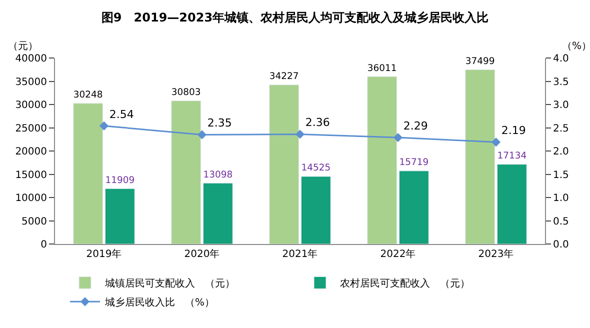  Describe the element at coordinates (561, 175) in the screenshot. I see `y2-tick-label: 1.5` at that location.